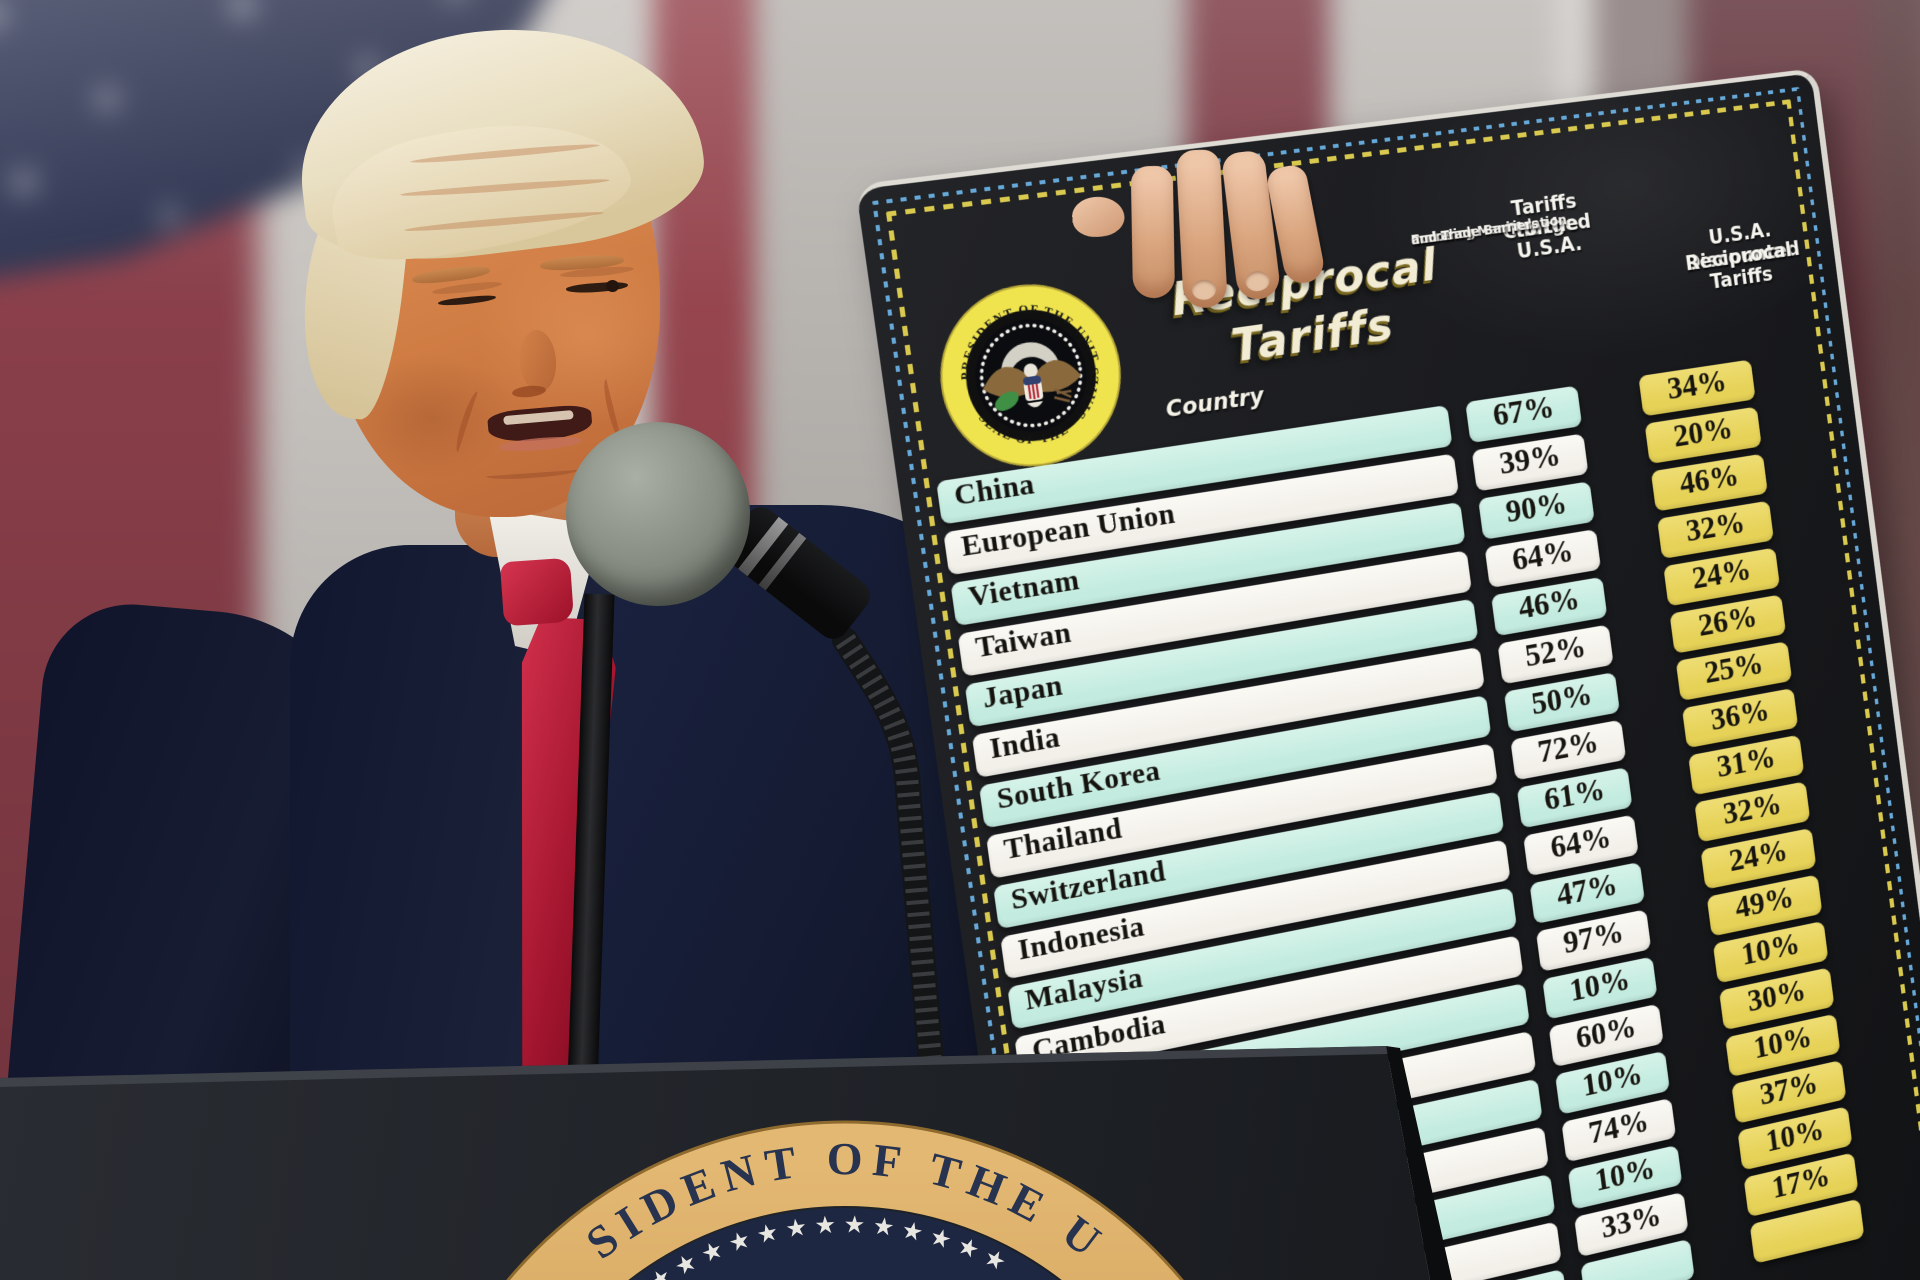 This screenshot has width=1920, height=1280. I want to click on seal-eagle-head, so click(1030, 370).